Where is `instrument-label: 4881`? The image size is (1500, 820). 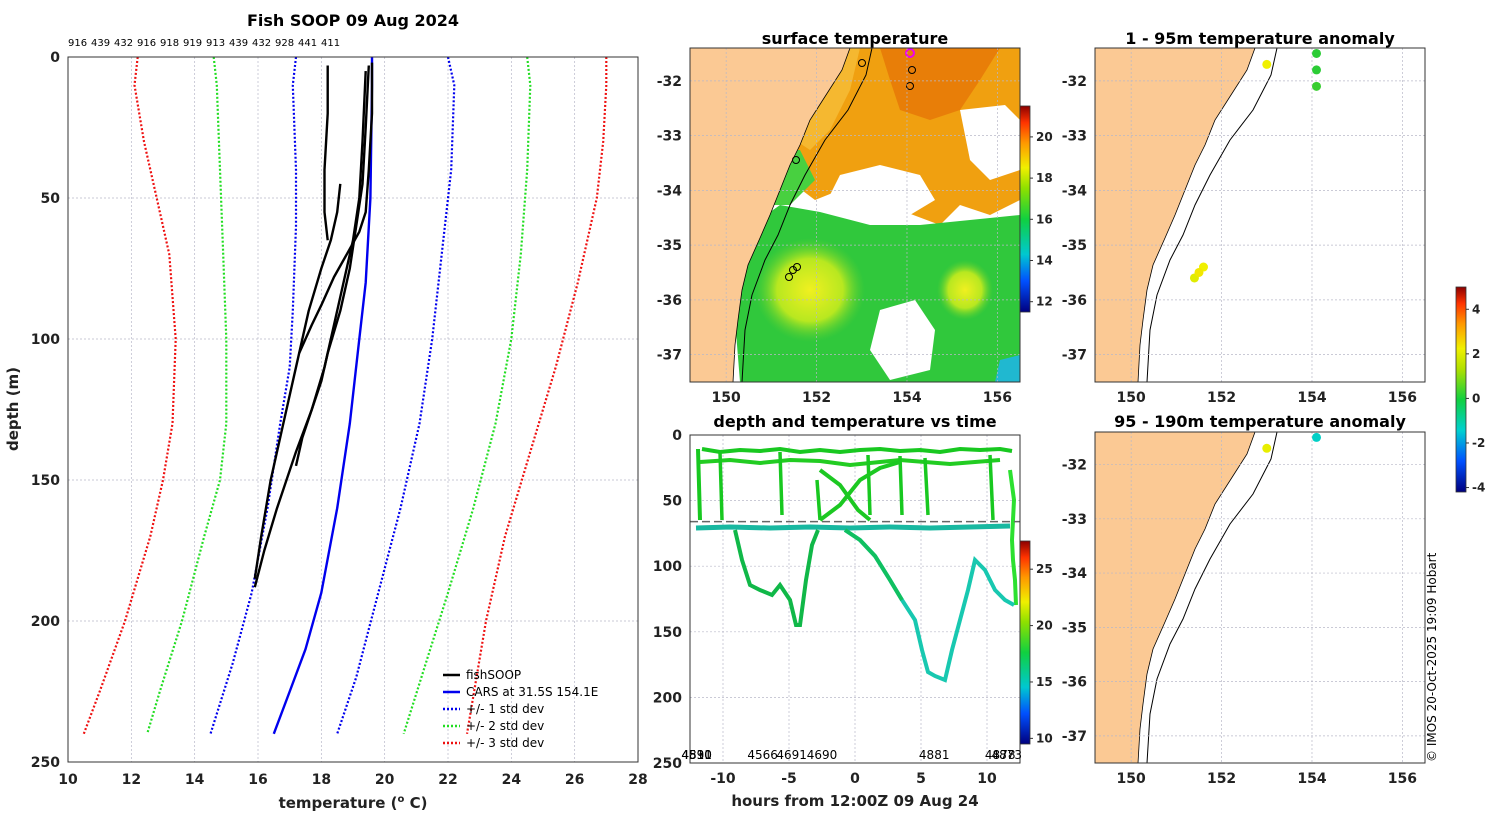
instrument-label: 4881 is located at coordinates (934, 755).